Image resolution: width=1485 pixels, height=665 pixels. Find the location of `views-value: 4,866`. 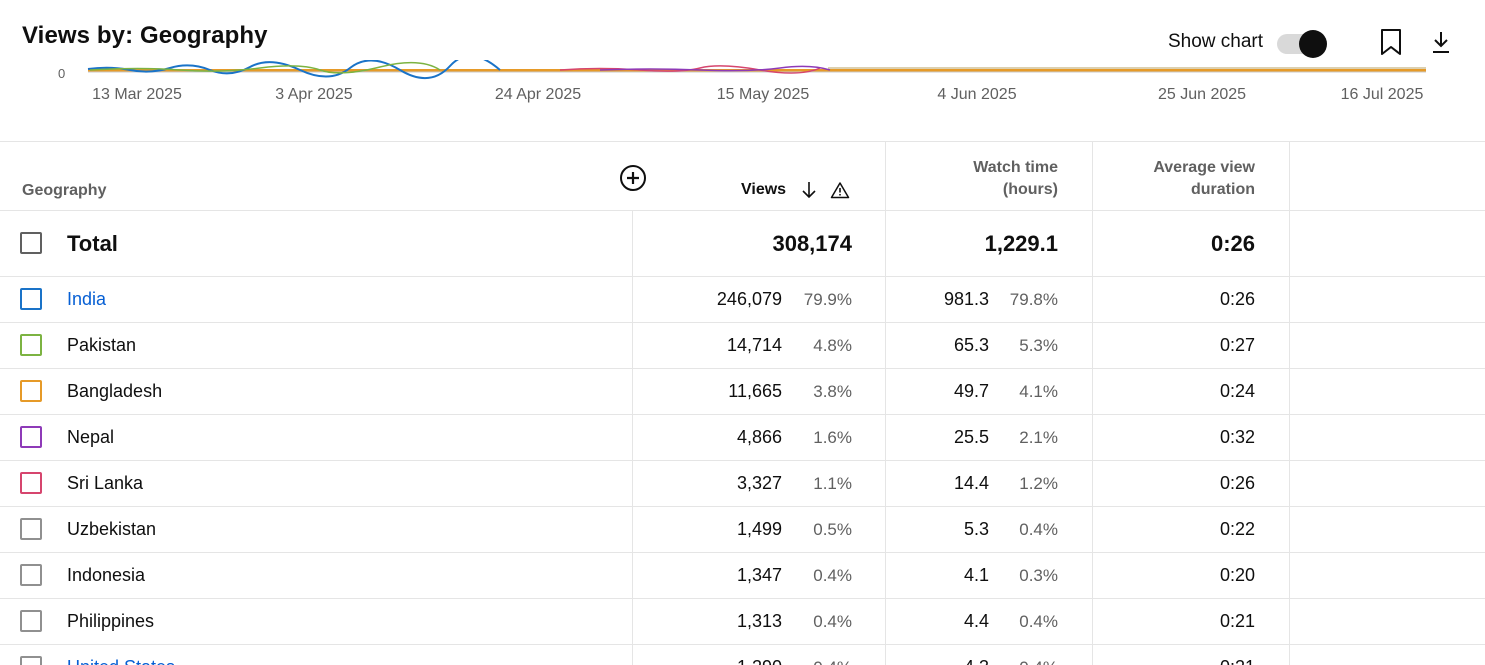

views-value: 4,866 is located at coordinates (759, 437).